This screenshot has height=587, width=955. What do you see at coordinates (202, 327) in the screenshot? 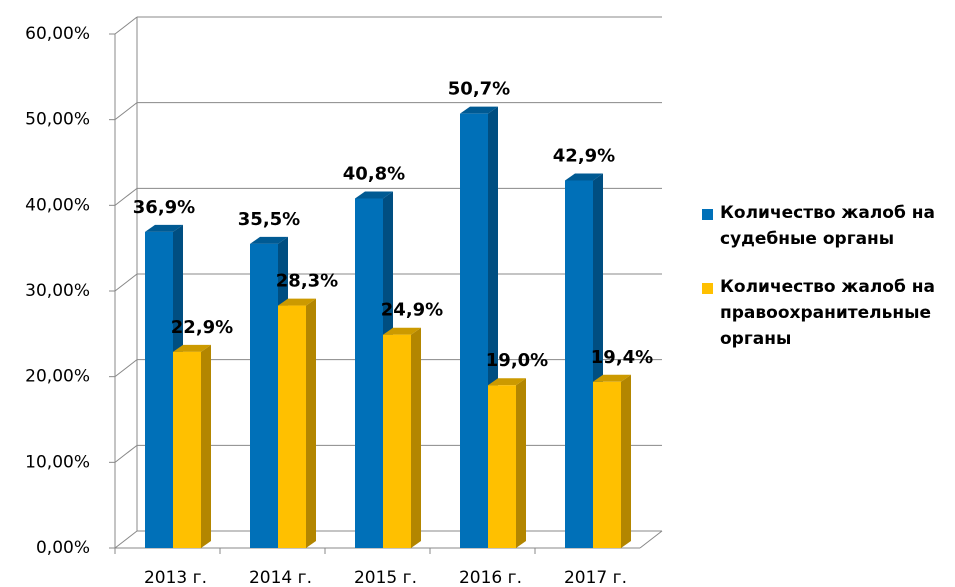
I see `value-label: 22,9%` at bounding box center [202, 327].